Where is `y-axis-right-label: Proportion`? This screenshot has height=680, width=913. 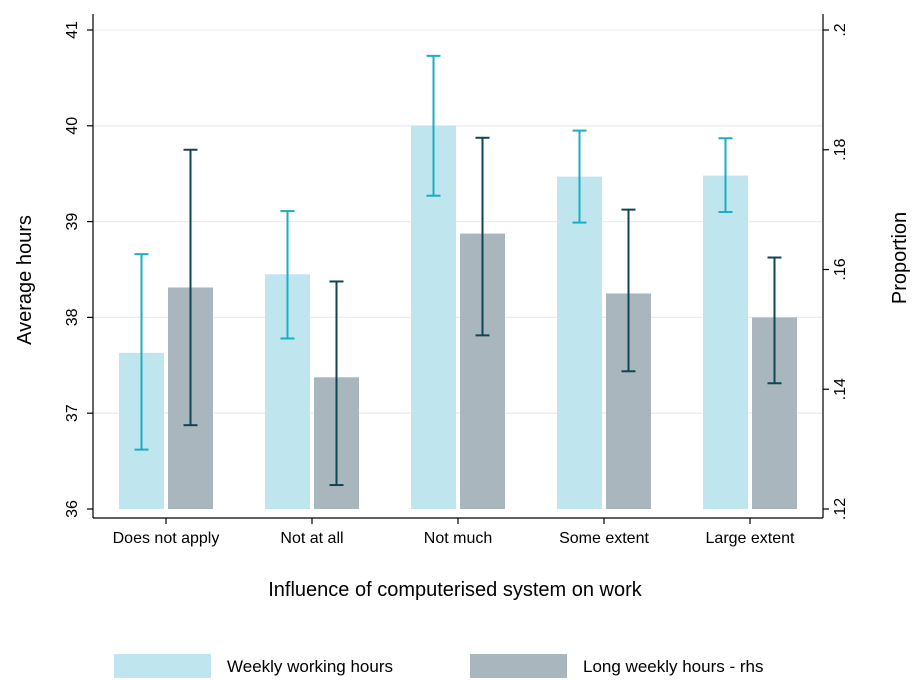 y-axis-right-label: Proportion is located at coordinates (900, 258).